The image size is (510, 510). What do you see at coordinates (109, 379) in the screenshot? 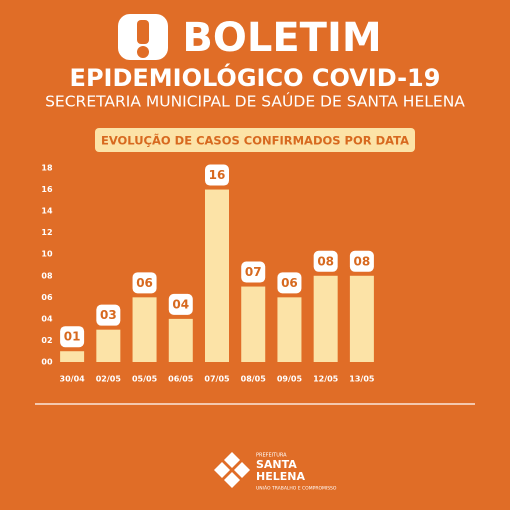
I see `x-tick-label: 02/05` at bounding box center [109, 379].